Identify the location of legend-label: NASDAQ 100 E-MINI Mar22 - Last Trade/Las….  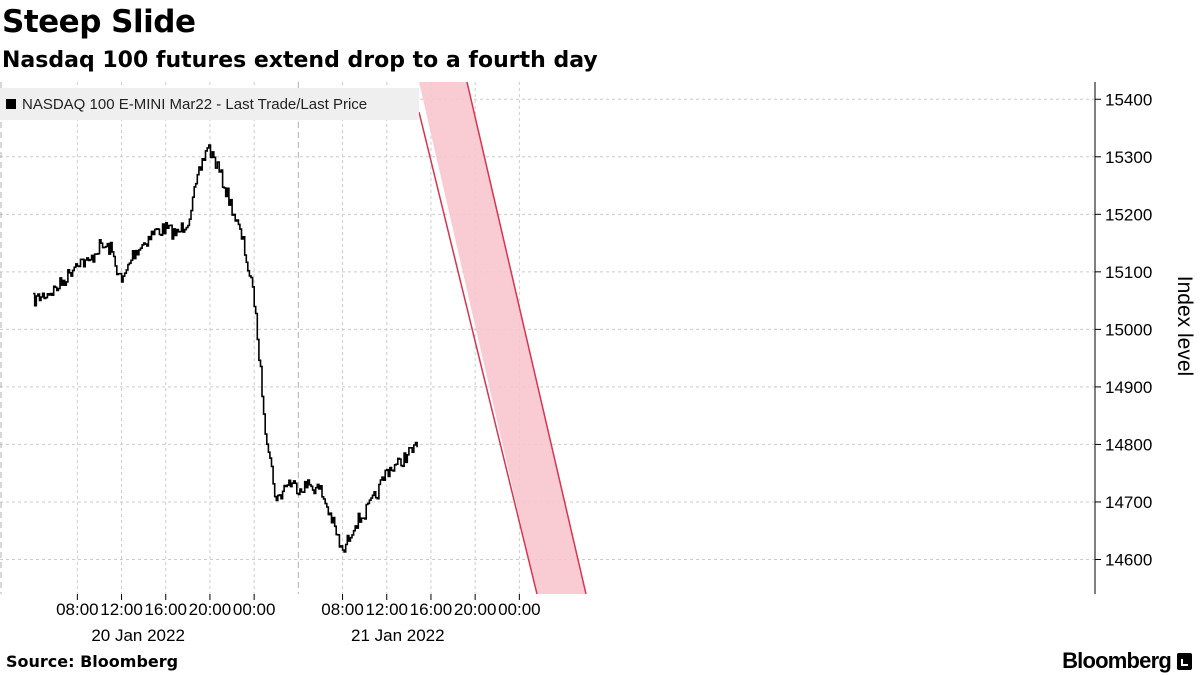
(195, 104).